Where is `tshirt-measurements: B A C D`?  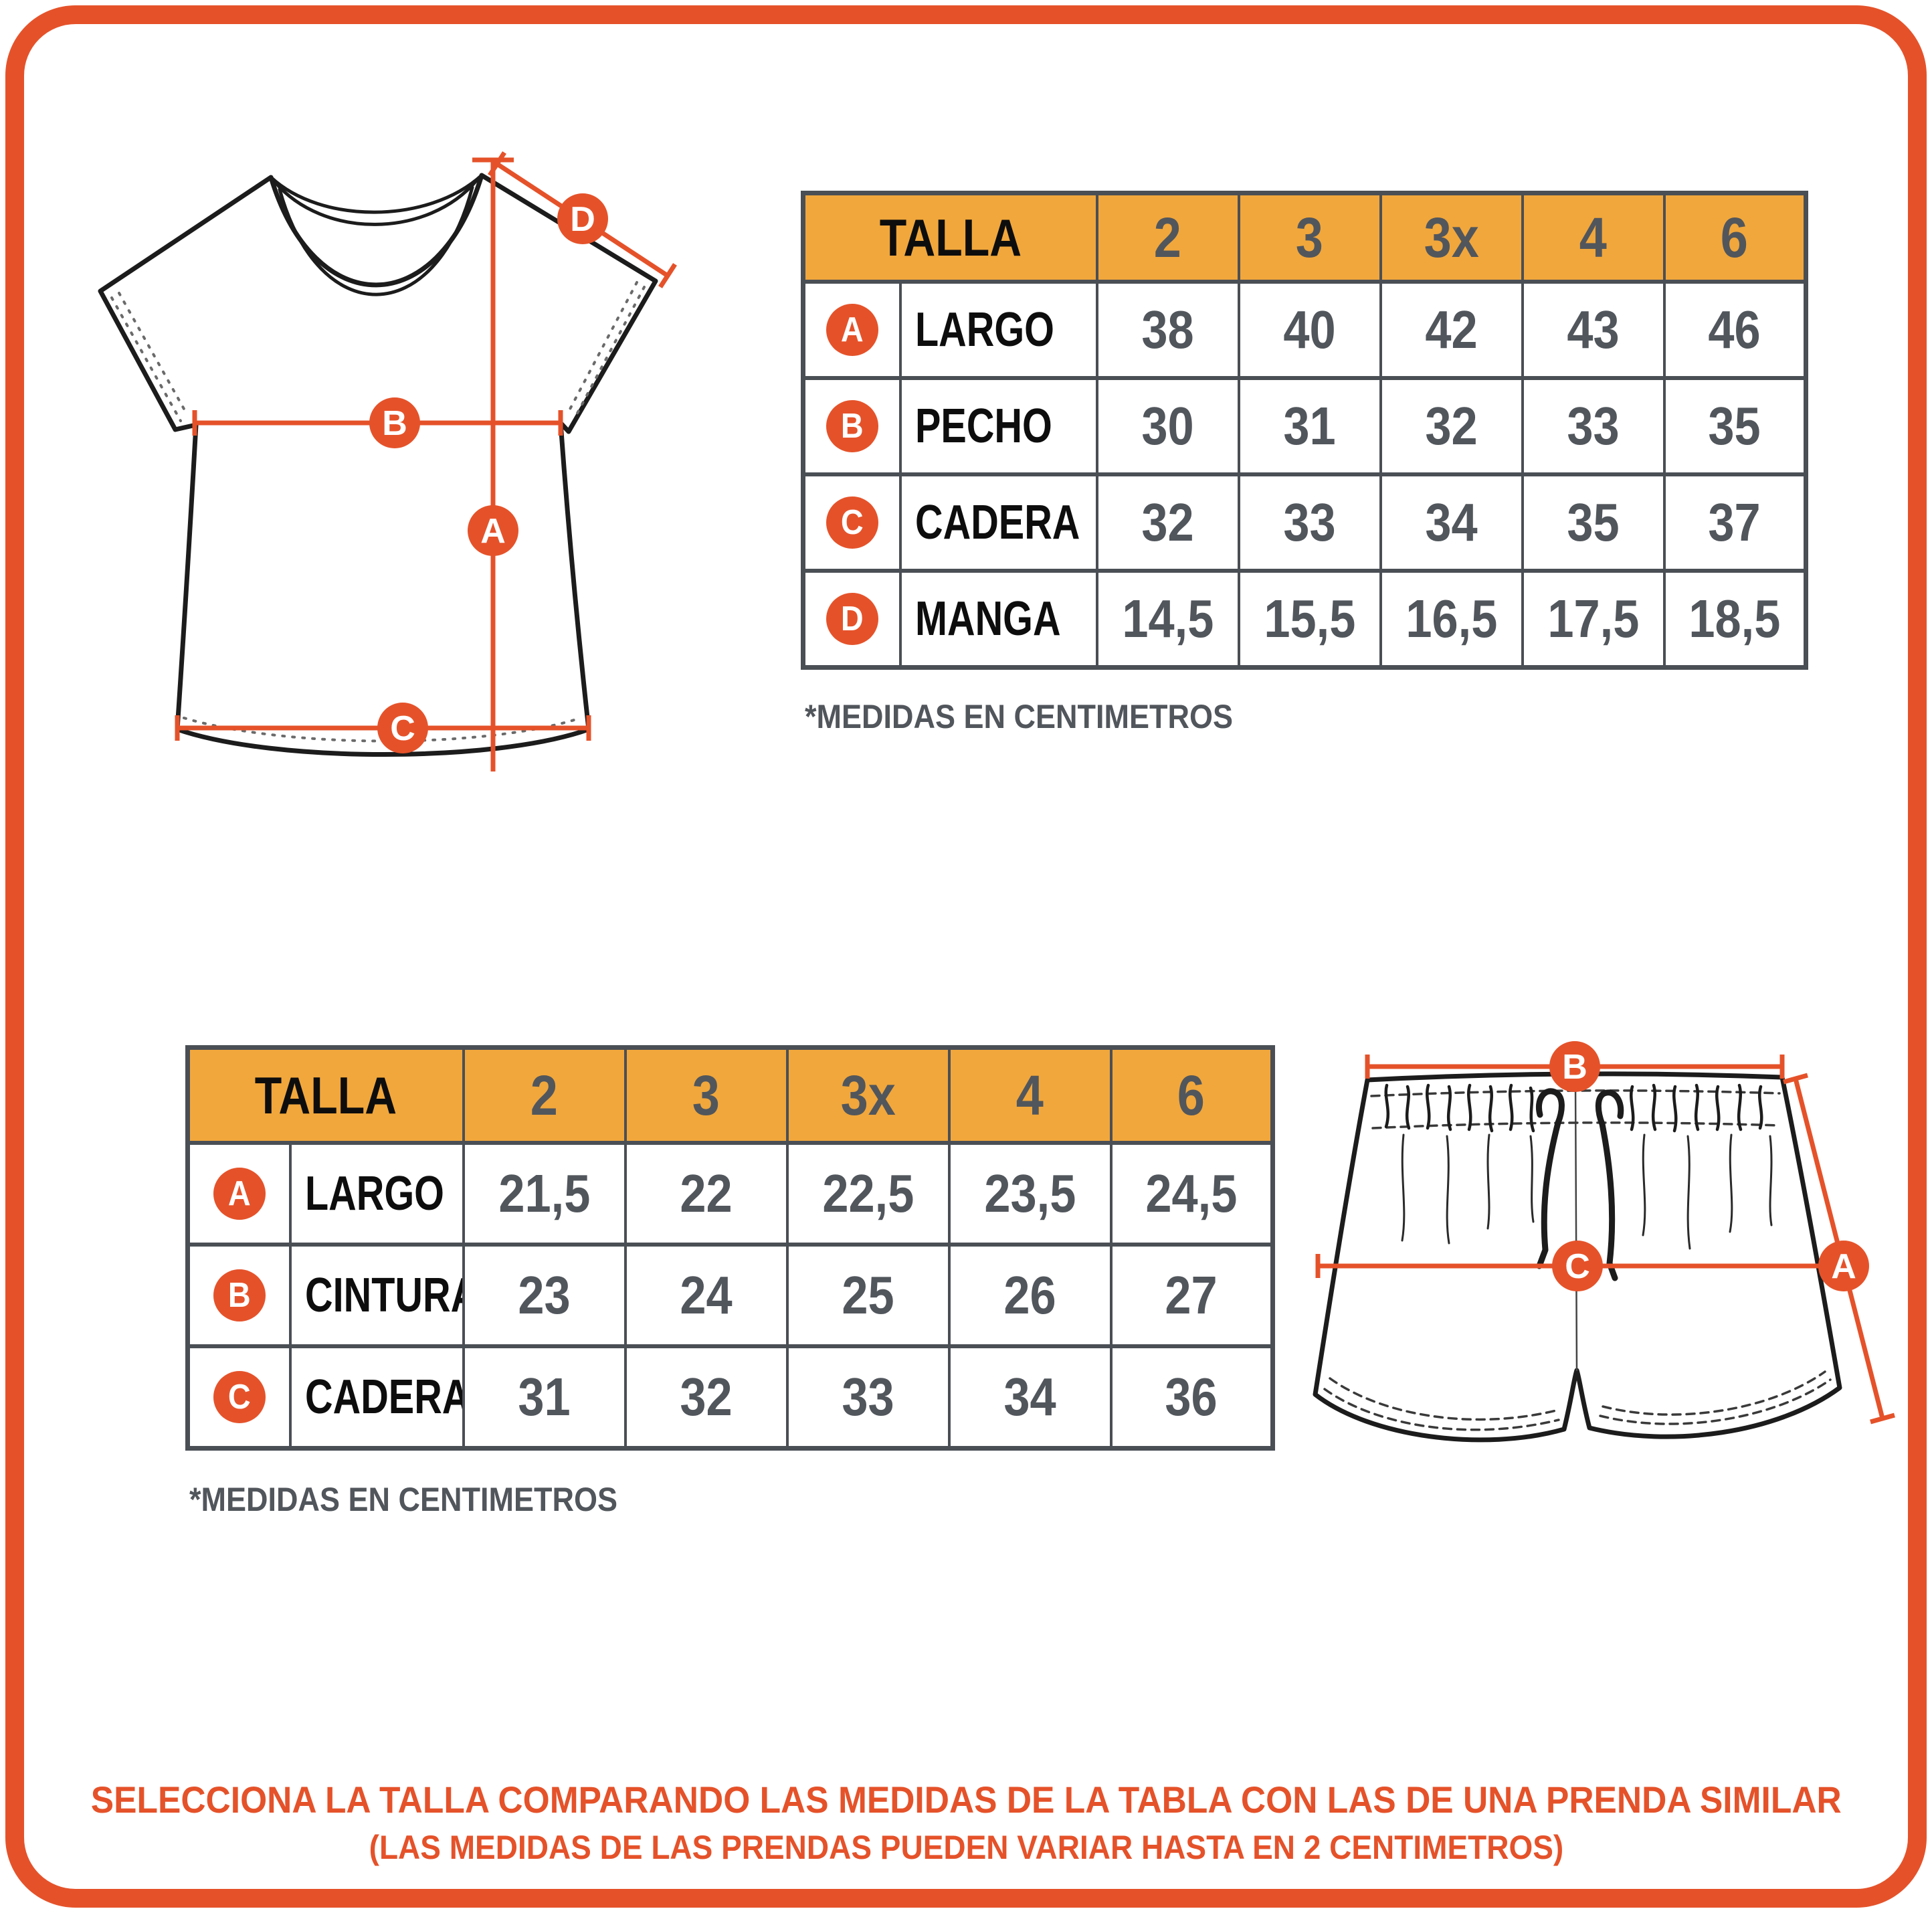 tshirt-measurements: B A C D is located at coordinates (426, 461).